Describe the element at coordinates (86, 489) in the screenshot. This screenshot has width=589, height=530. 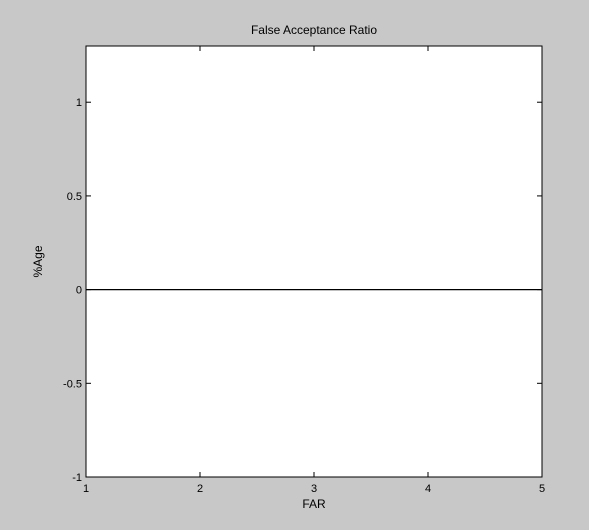
I see `x-tick-label: 1` at that location.